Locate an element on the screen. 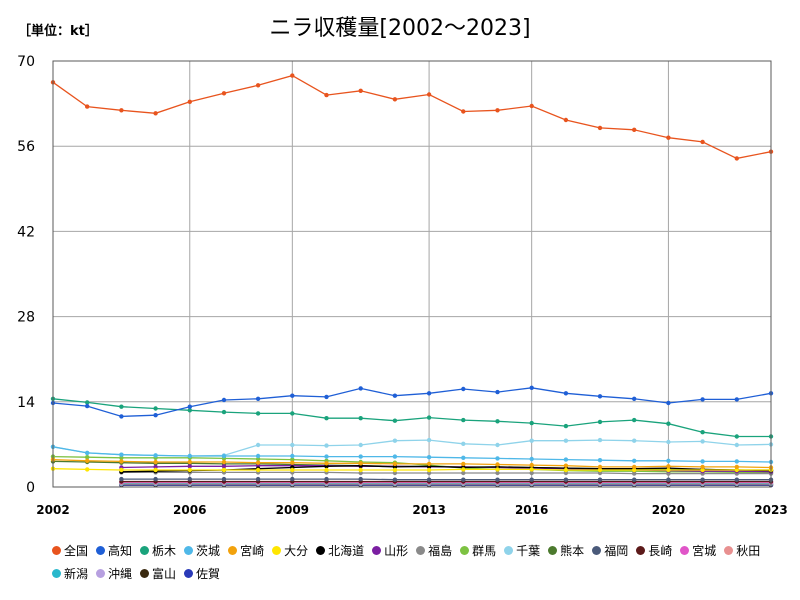 Image resolution: width=800 pixels, height=600 pixels. legend-item: 群馬 is located at coordinates (478, 550).